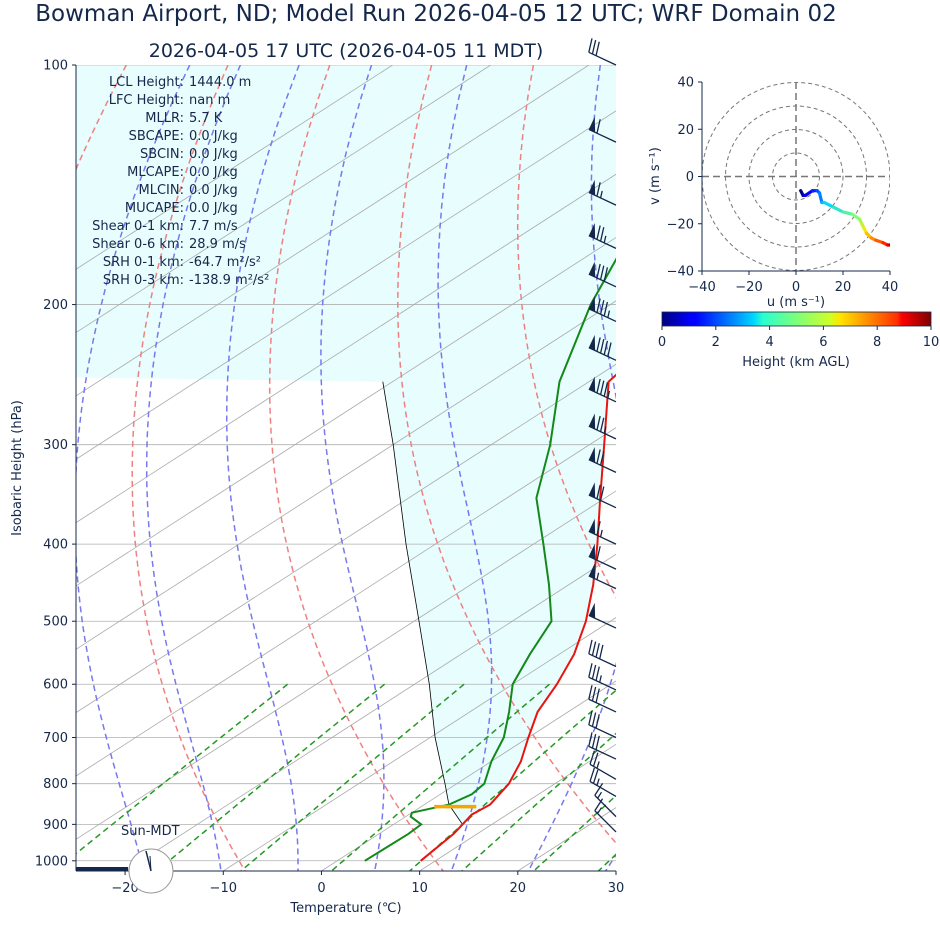 This screenshot has width=940, height=936. I want to click on index-label: MLCAPE:, so click(155, 172).